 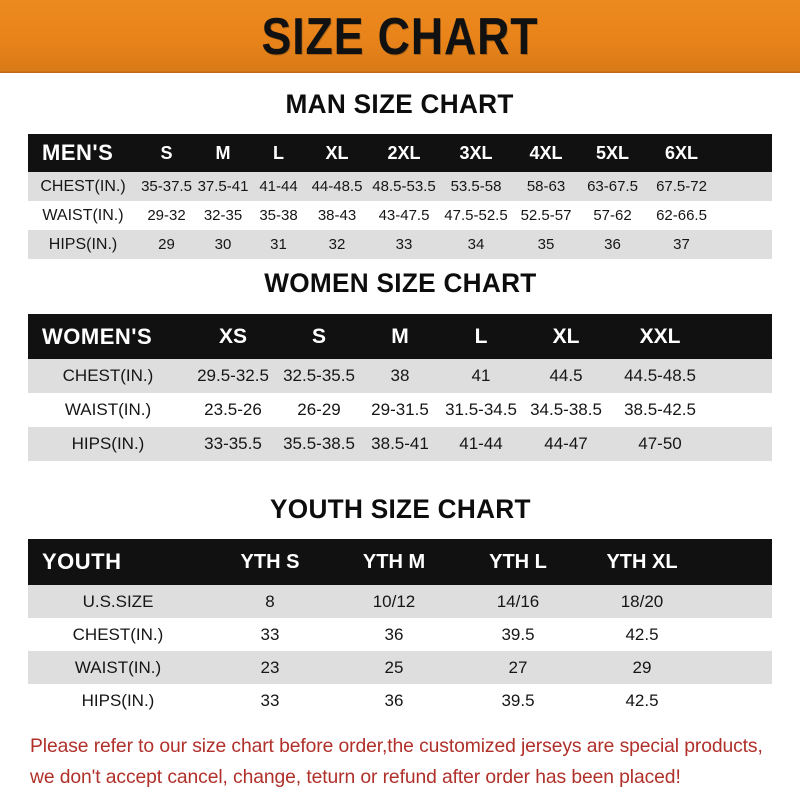 I want to click on women-col-xxl: XXL, so click(x=660, y=336).